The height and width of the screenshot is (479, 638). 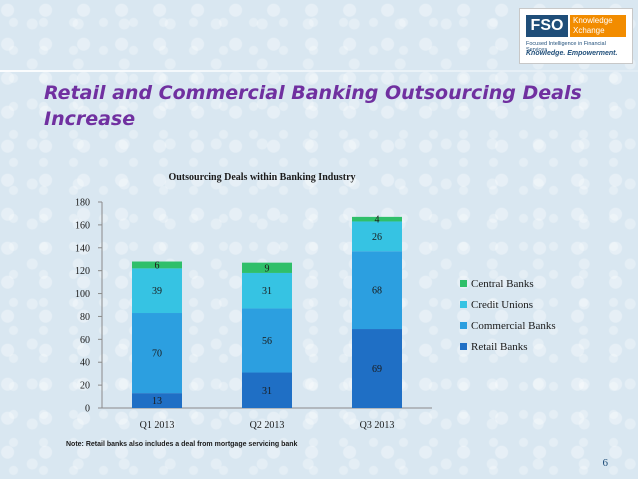 I want to click on data-label: 68, so click(x=377, y=291).